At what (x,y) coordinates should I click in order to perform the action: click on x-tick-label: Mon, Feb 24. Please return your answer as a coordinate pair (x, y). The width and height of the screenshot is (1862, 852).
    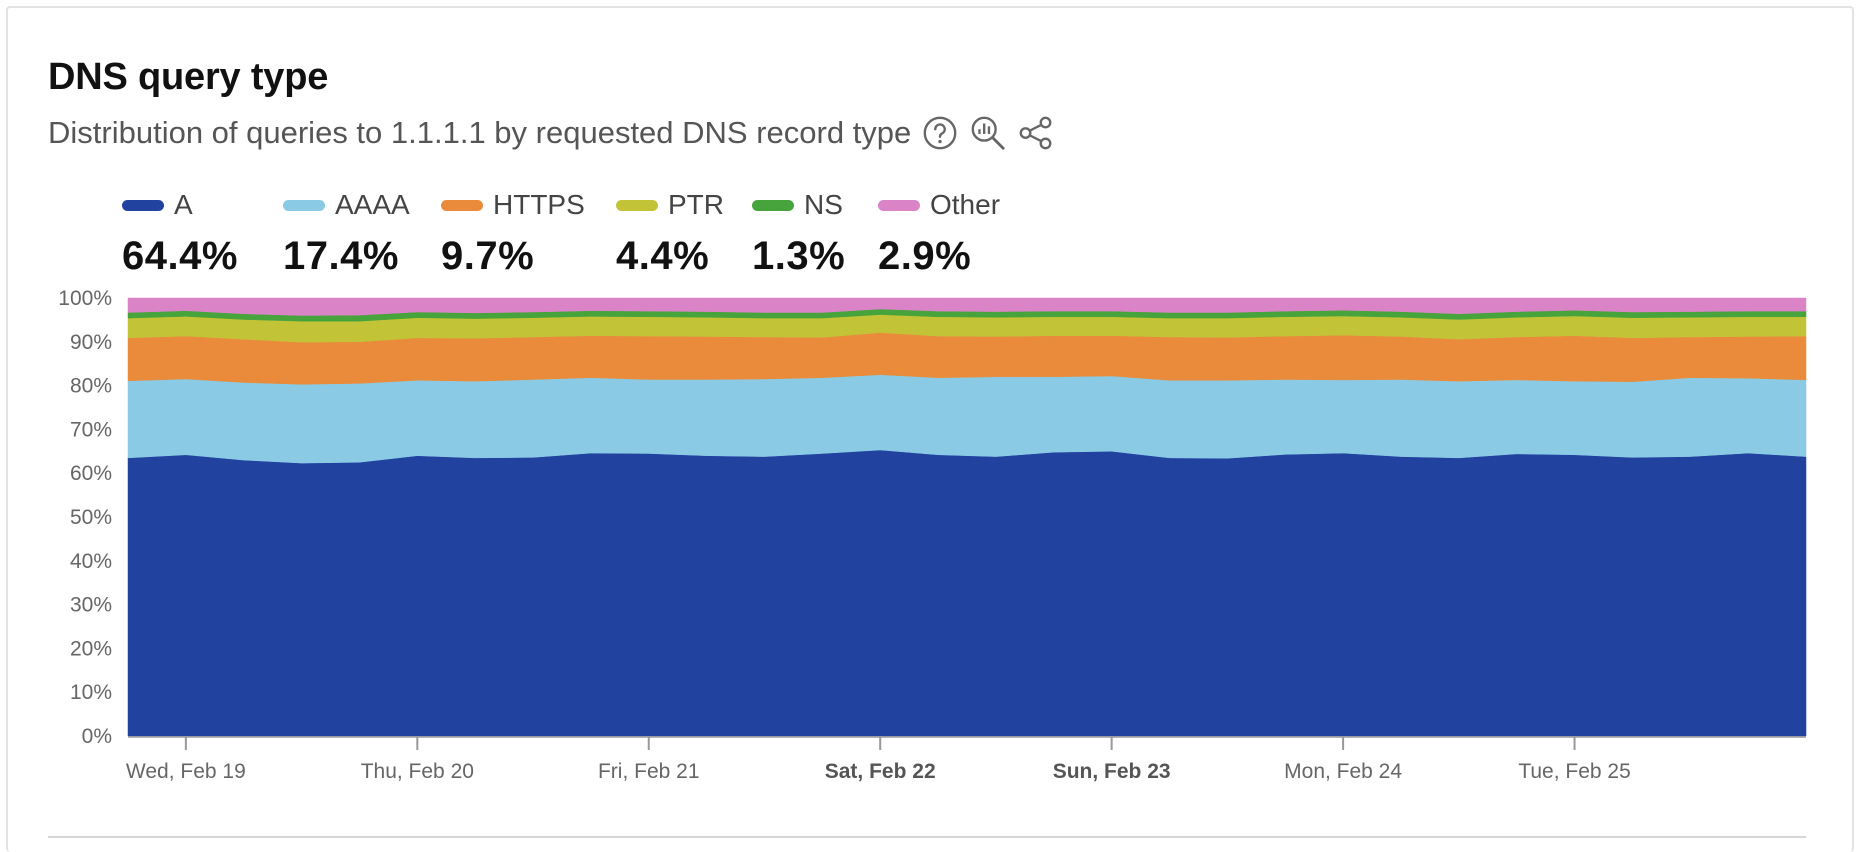
    Looking at the image, I should click on (1343, 771).